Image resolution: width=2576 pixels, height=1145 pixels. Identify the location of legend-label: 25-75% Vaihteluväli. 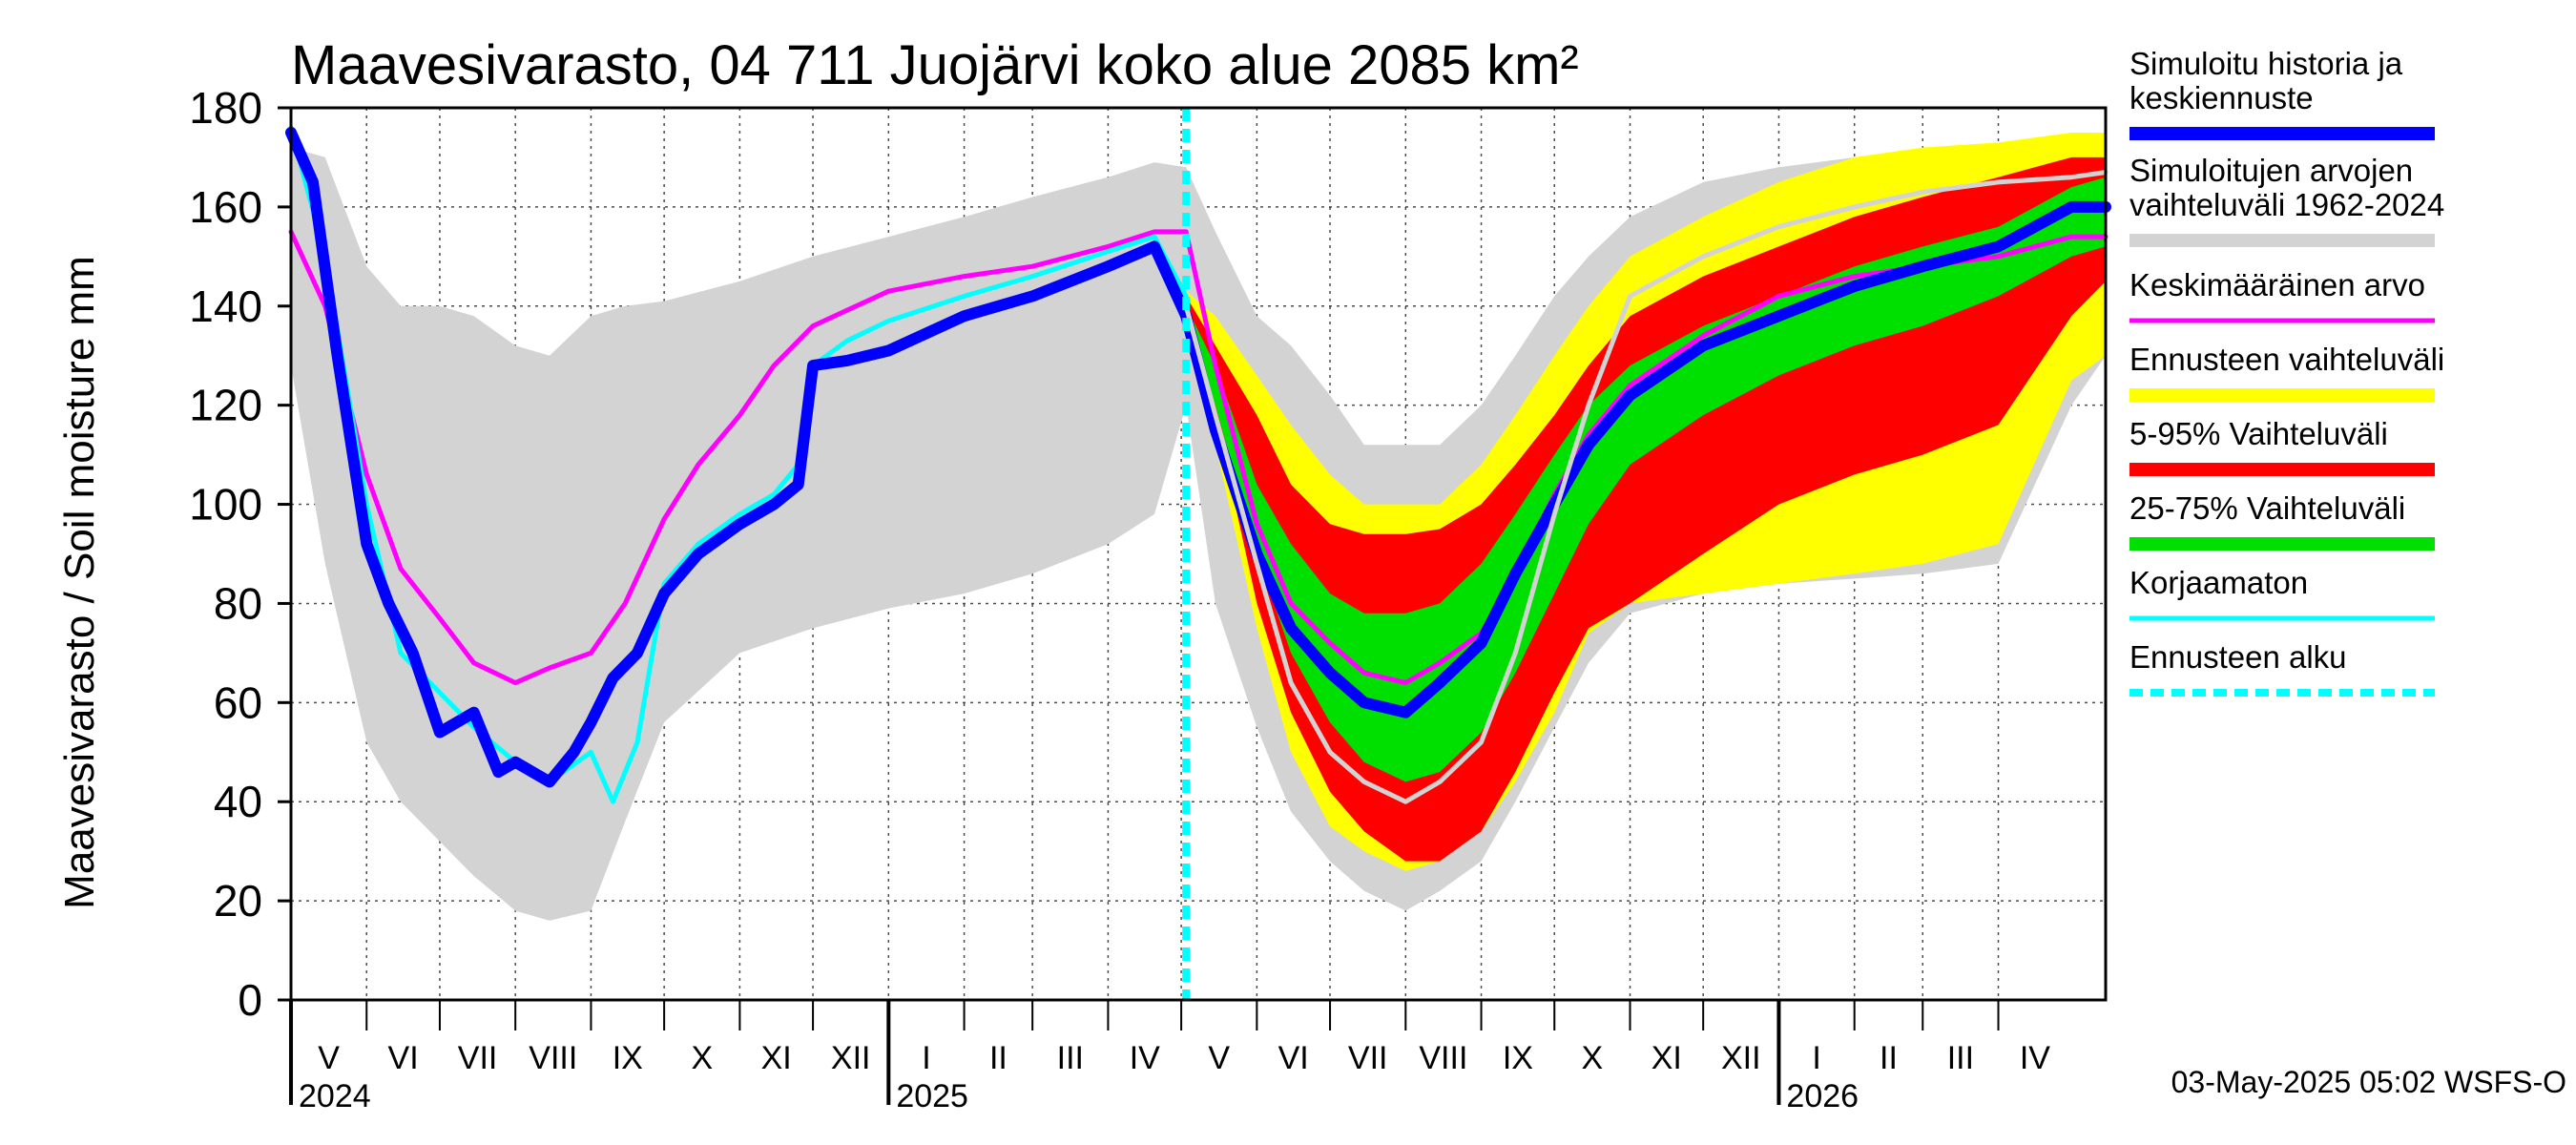
(2267, 508).